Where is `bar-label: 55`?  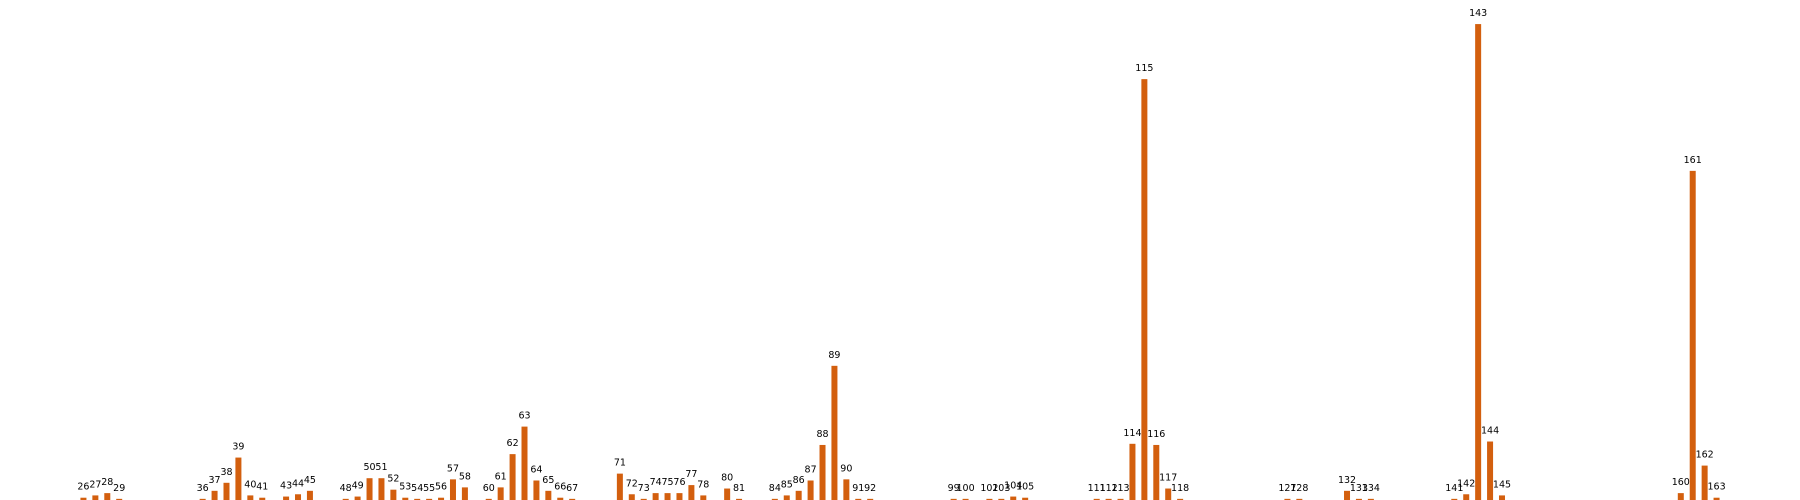
bar-label: 55 is located at coordinates (429, 488).